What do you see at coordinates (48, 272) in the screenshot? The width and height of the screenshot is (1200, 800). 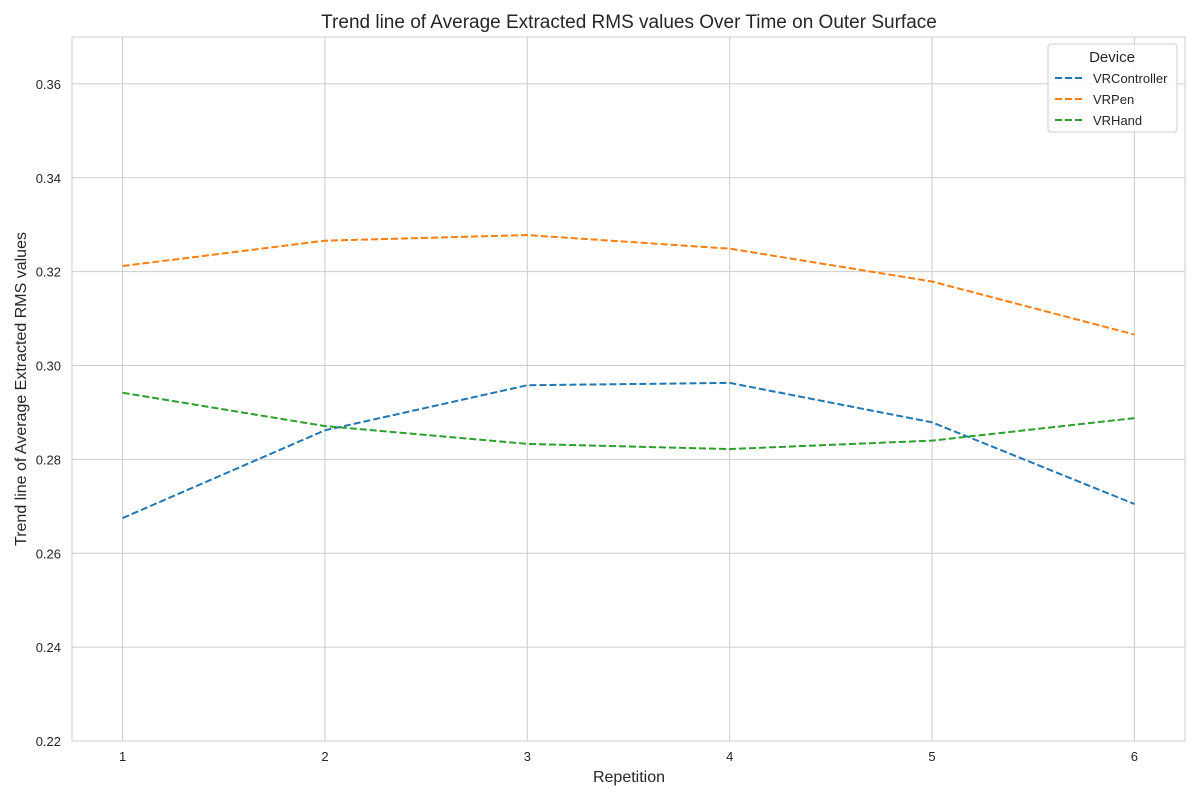 I see `y-tick-label: 0.32` at bounding box center [48, 272].